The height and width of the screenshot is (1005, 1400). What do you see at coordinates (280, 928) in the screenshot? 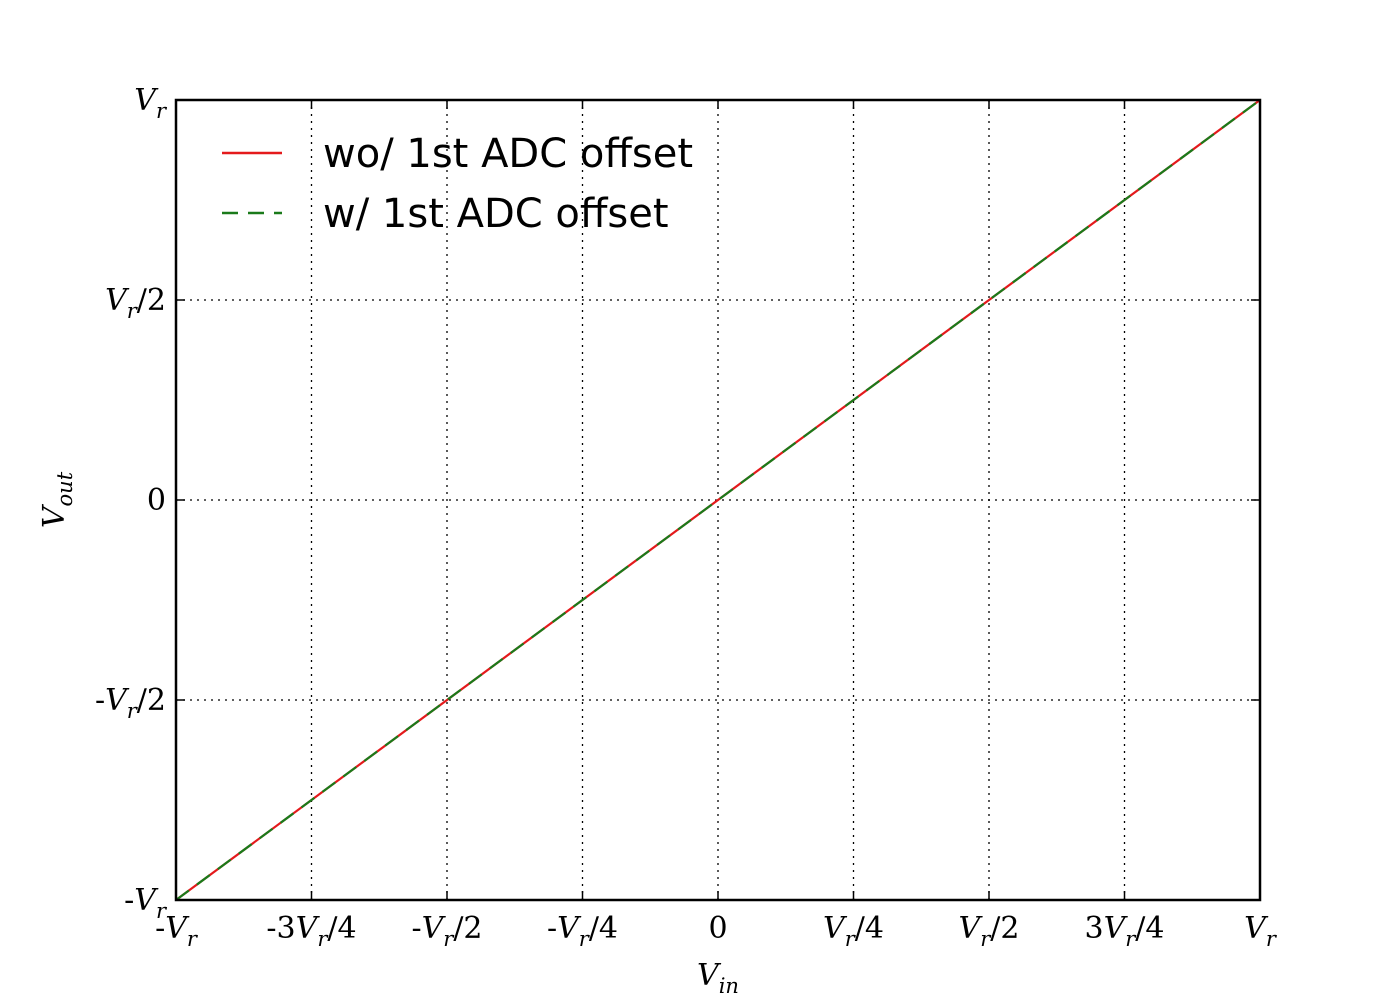
I see `x-tick-label-pre: -3` at bounding box center [280, 928].